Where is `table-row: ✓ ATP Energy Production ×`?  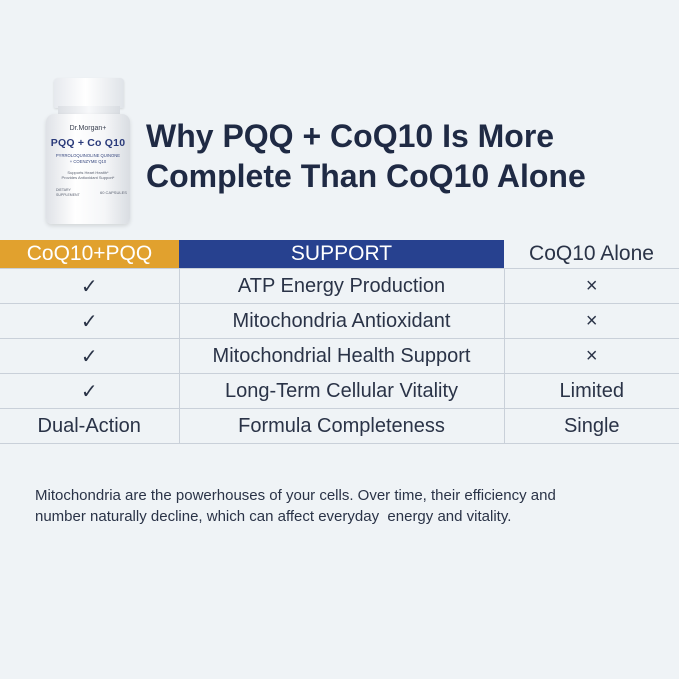 table-row: ✓ ATP Energy Production × is located at coordinates (339, 286).